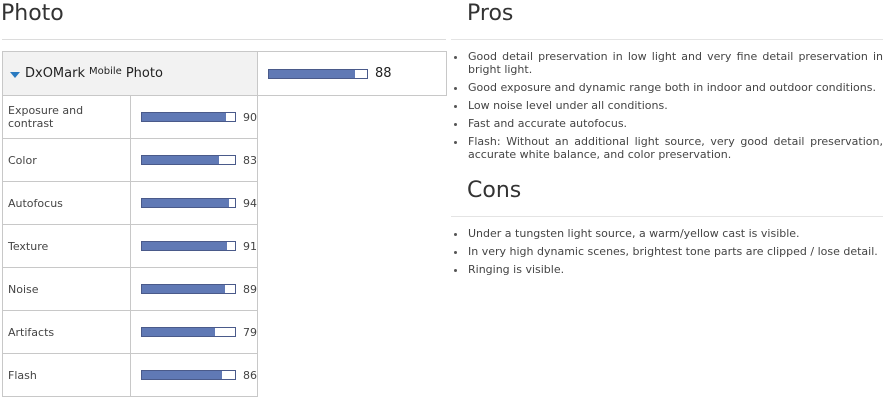  I want to click on subscore-bar-wrap: 79, so click(194, 332).